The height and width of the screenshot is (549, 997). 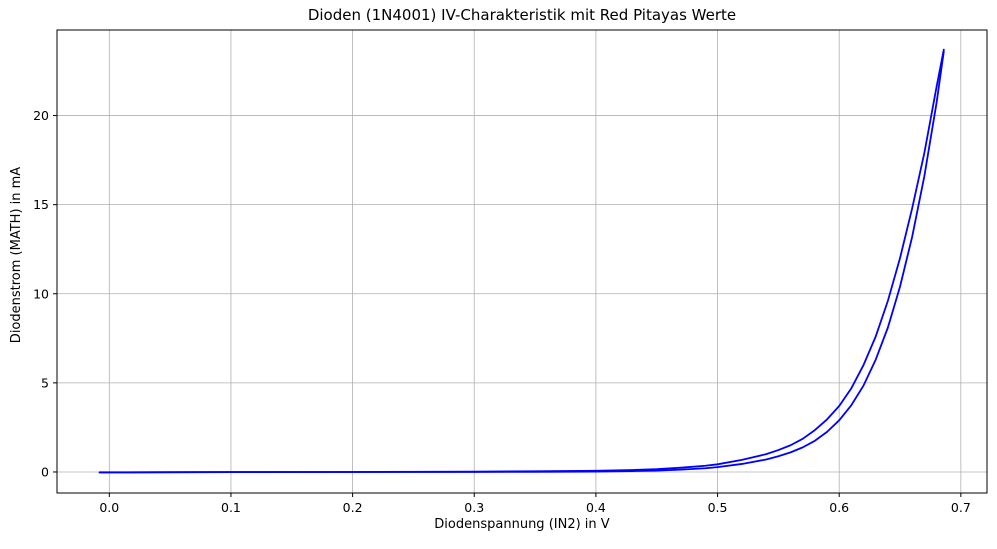 What do you see at coordinates (596, 507) in the screenshot?
I see `x-tick-label: 0.4` at bounding box center [596, 507].